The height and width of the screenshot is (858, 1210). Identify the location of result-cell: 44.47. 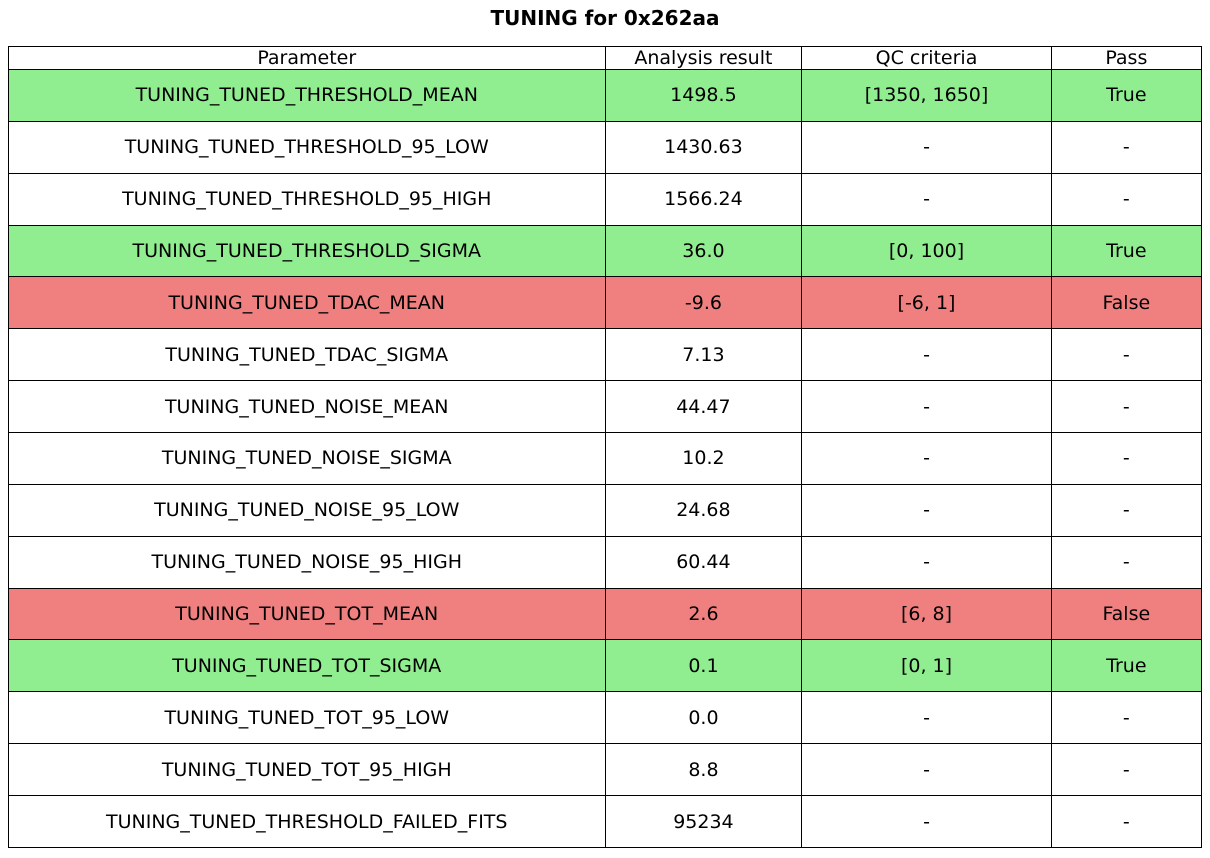
(703, 407).